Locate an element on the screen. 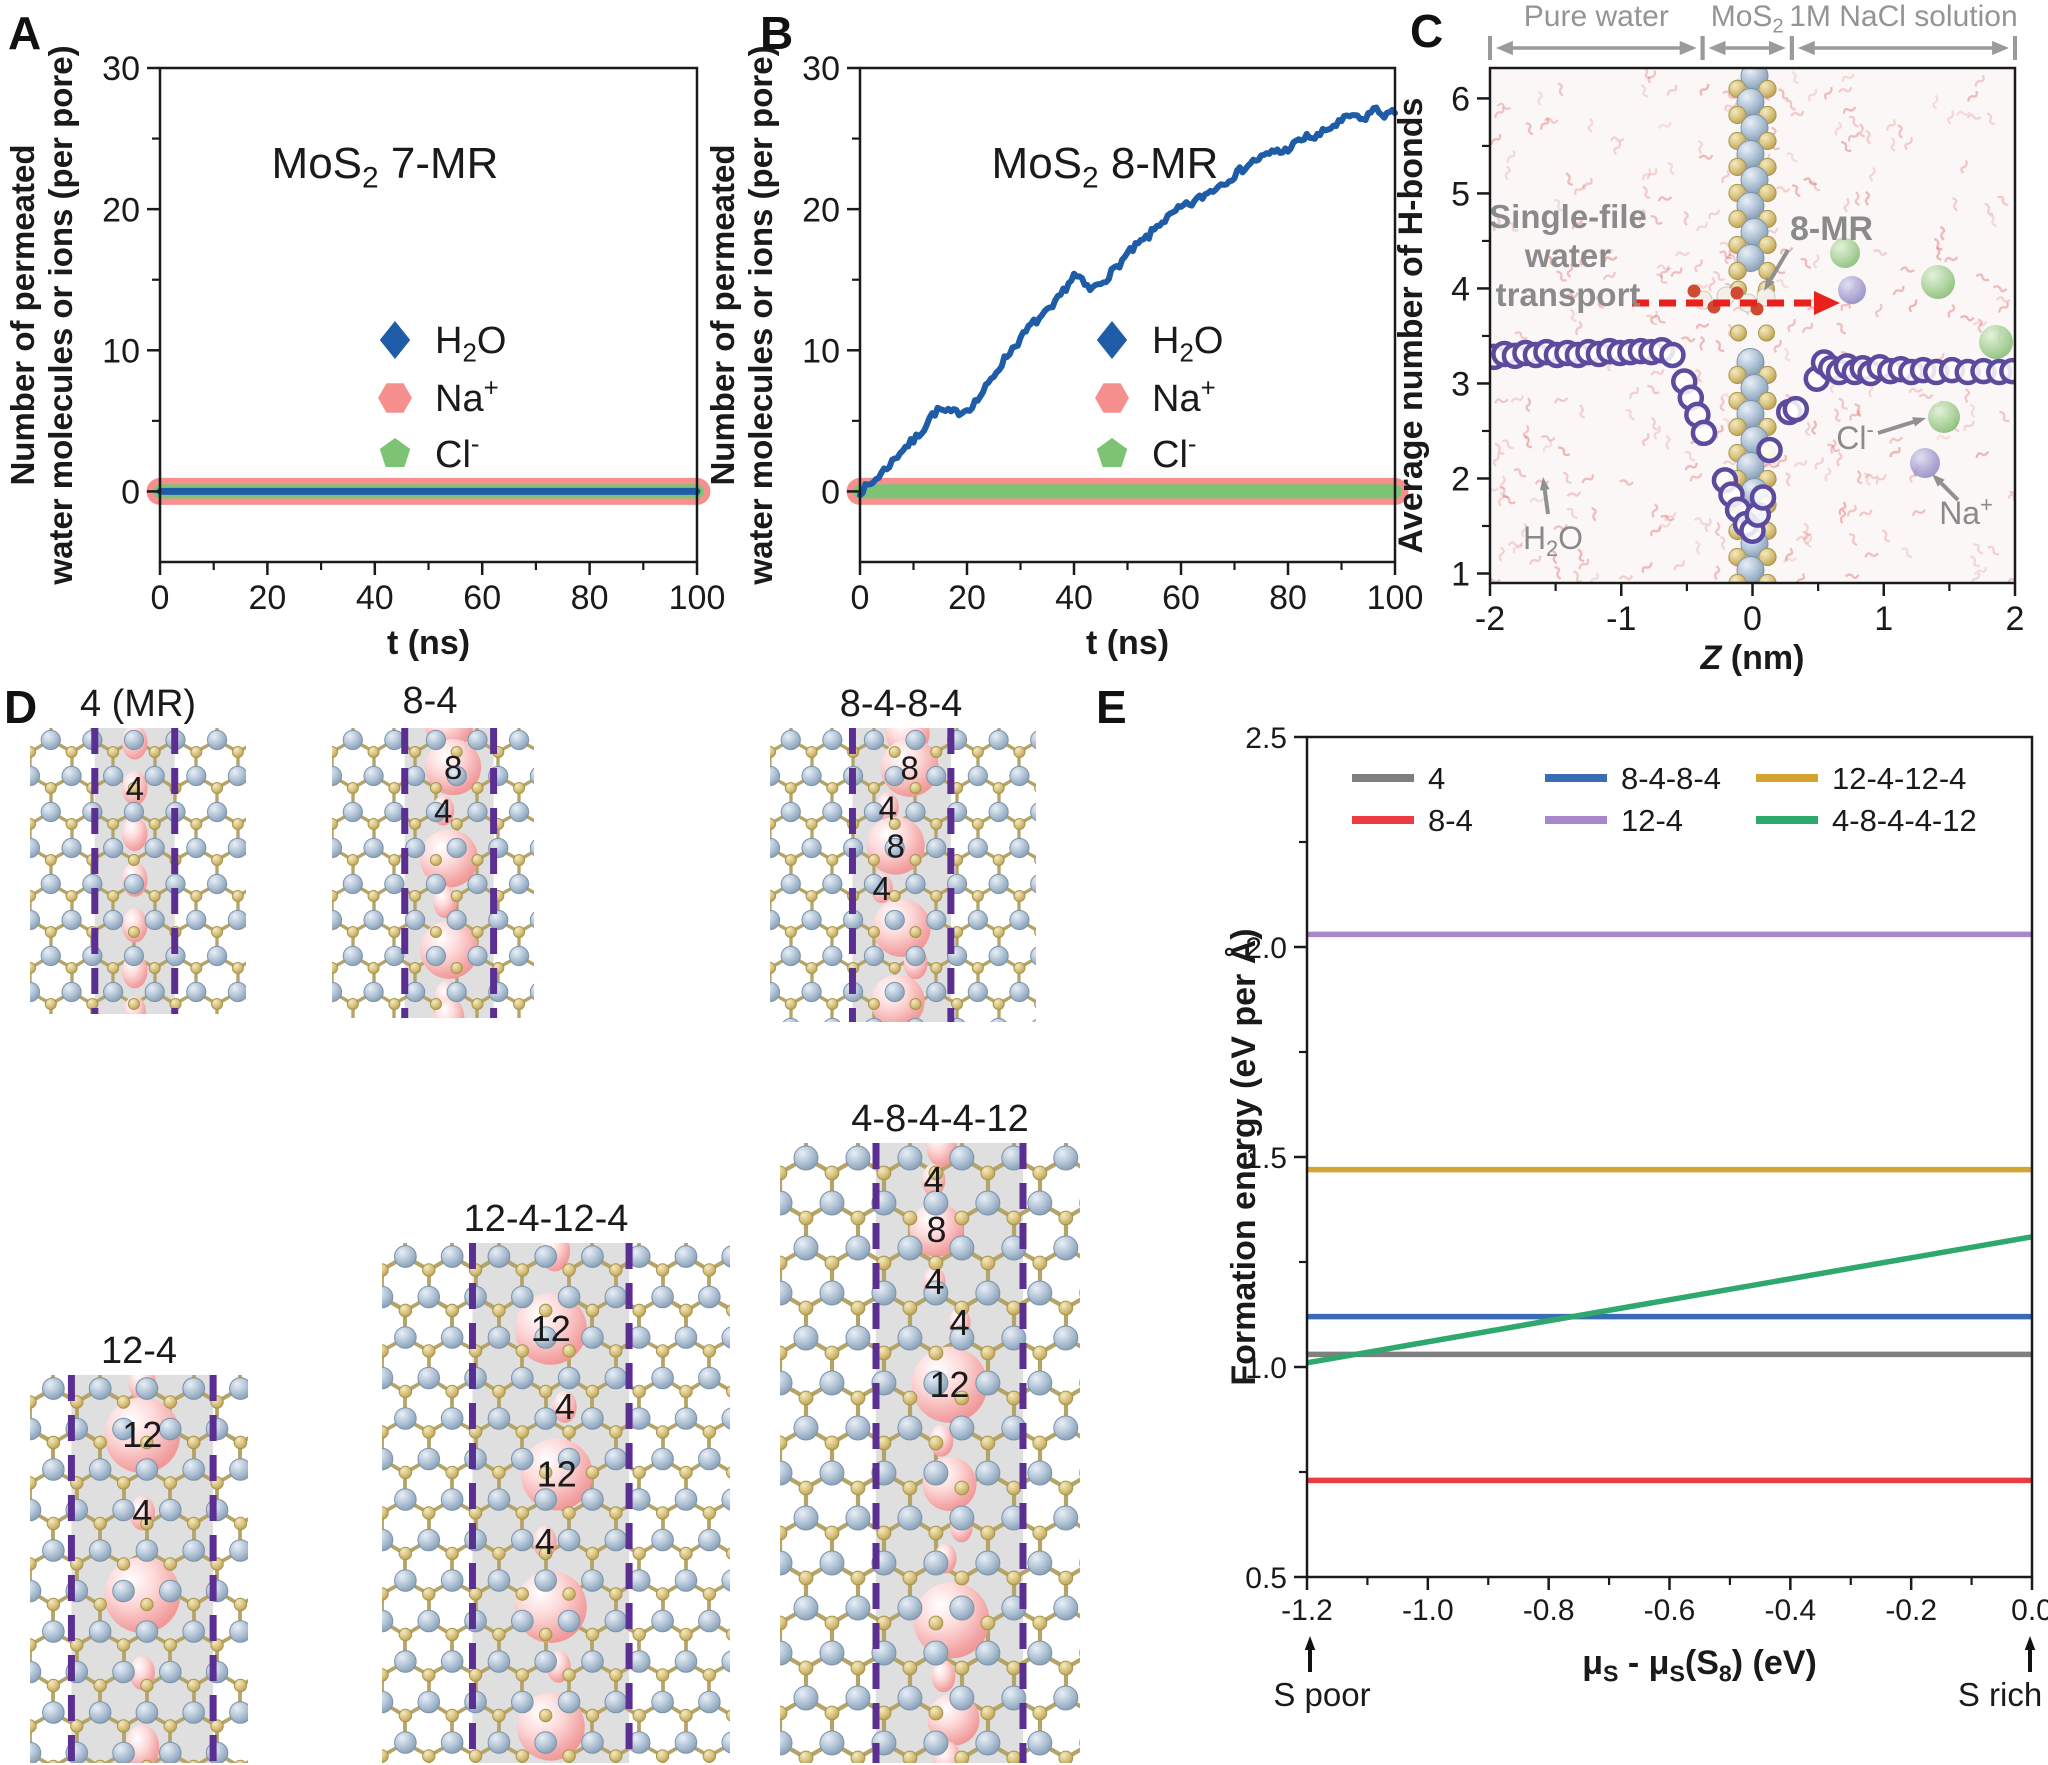 This screenshot has height=1765, width=2048. svg-text: 8-4-8-4 is located at coordinates (901, 704).